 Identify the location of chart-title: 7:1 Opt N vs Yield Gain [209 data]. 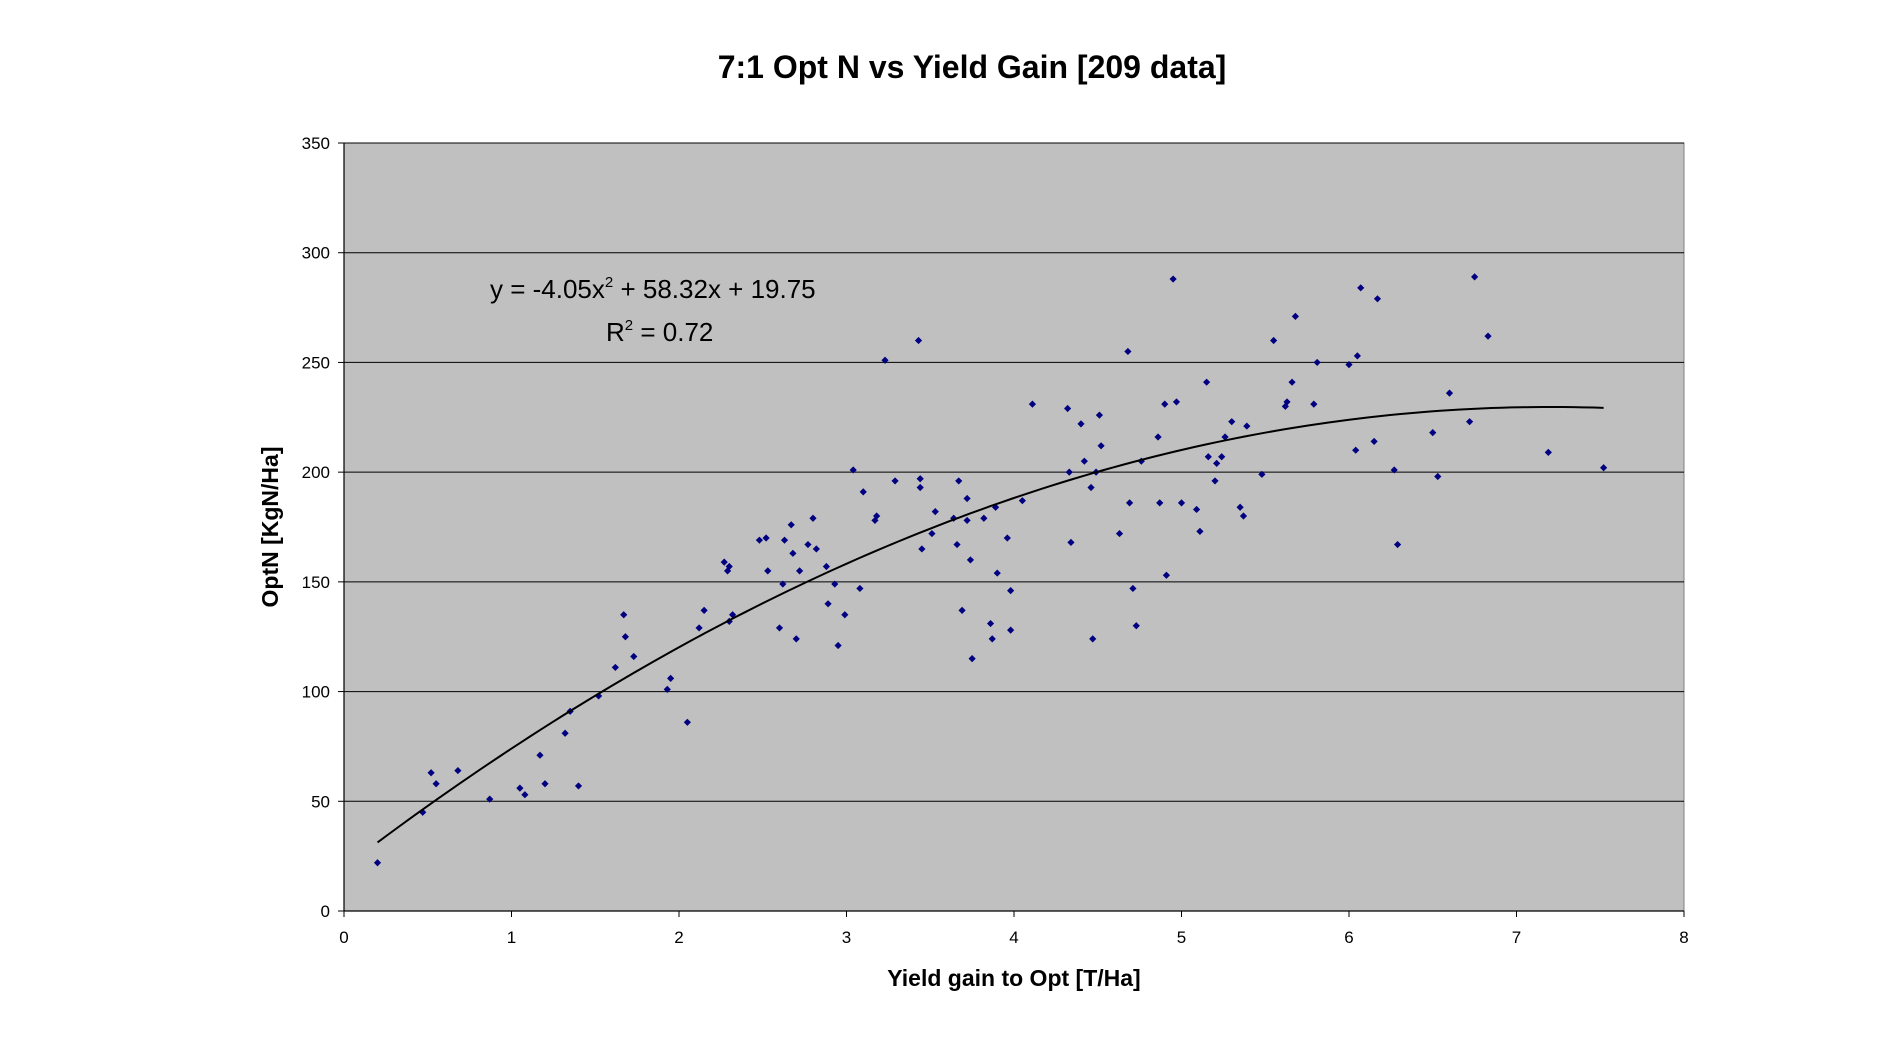
(972, 67).